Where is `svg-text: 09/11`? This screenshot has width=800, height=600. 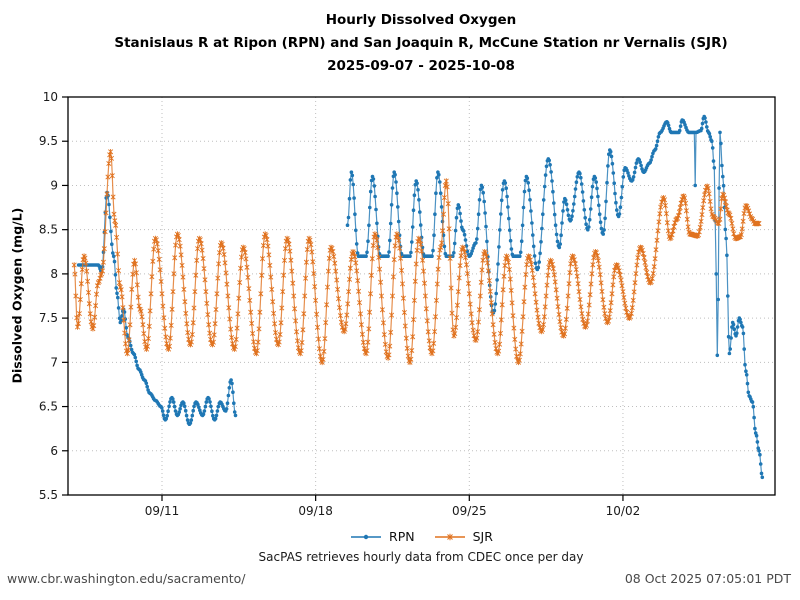 svg-text: 09/11 is located at coordinates (162, 511).